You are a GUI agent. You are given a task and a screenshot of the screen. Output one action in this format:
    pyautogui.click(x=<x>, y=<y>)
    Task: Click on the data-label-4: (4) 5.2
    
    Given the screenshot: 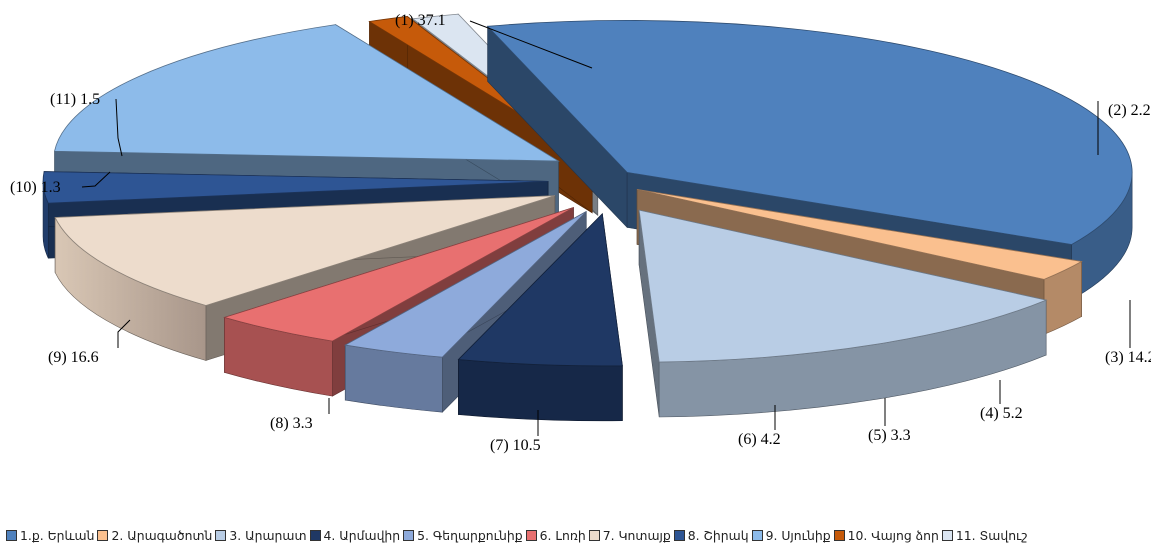 What is the action you would take?
    pyautogui.click(x=1001, y=413)
    